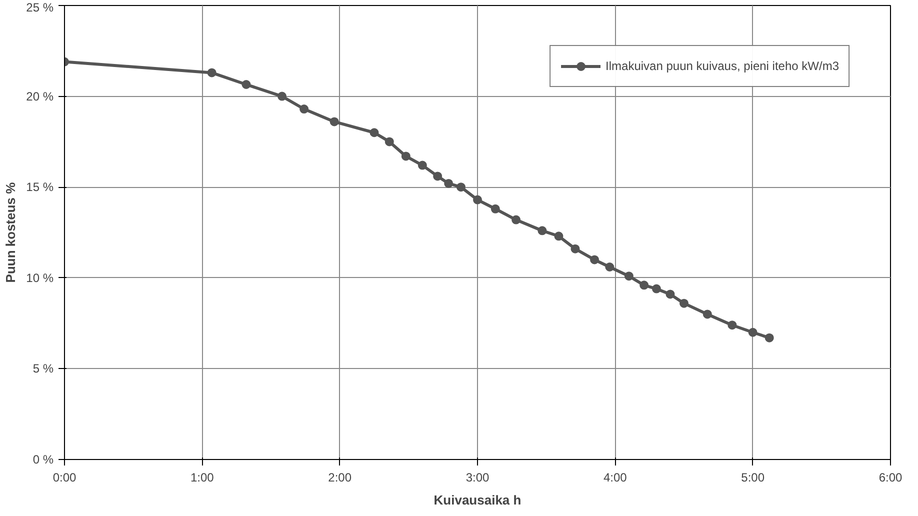  I want to click on y-tick-label: 0 %, so click(43, 459).